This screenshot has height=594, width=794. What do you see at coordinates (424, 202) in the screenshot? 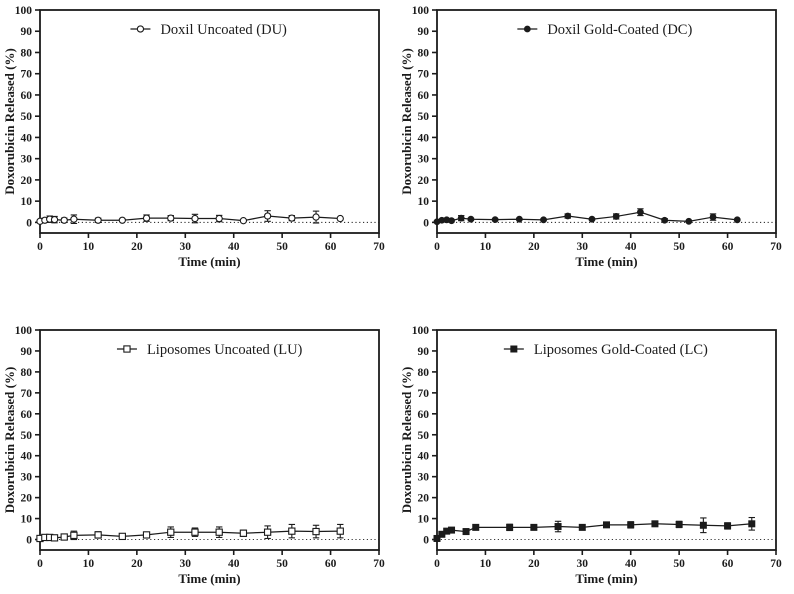
I see `y-tick-label: 10` at bounding box center [424, 202].